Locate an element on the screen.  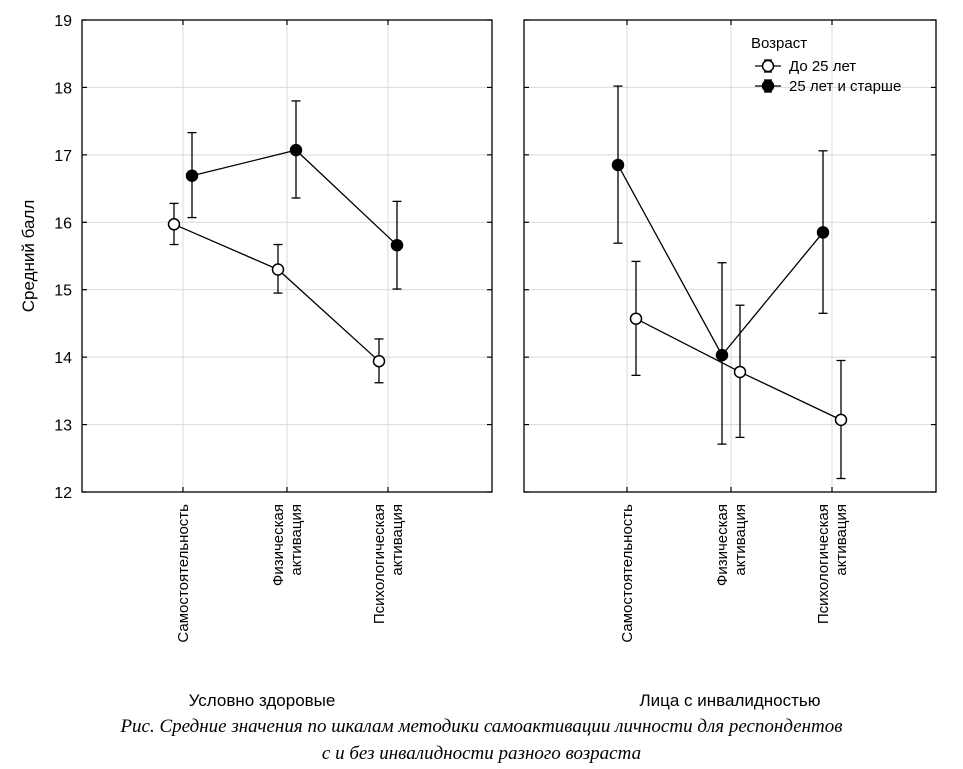
legend: Возраст До 25 лет 25 лет и старше is located at coordinates (826, 65).